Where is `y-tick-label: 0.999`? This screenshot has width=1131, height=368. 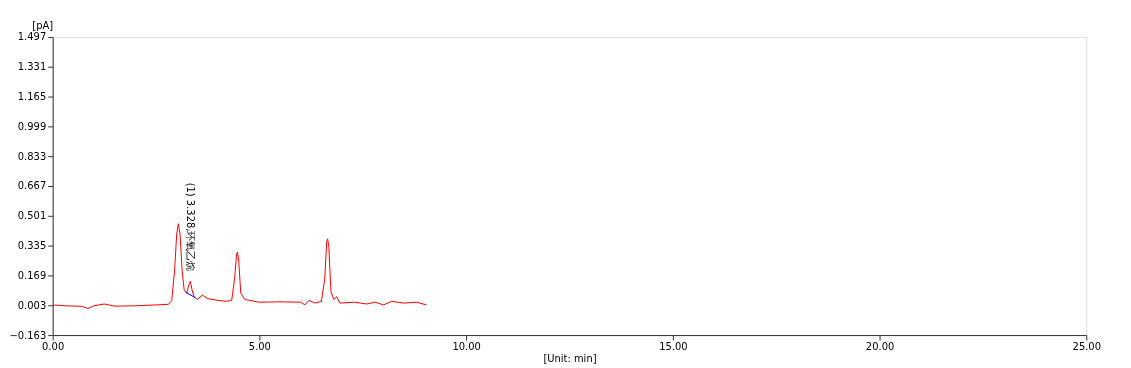
y-tick-label: 0.999 is located at coordinates (32, 126).